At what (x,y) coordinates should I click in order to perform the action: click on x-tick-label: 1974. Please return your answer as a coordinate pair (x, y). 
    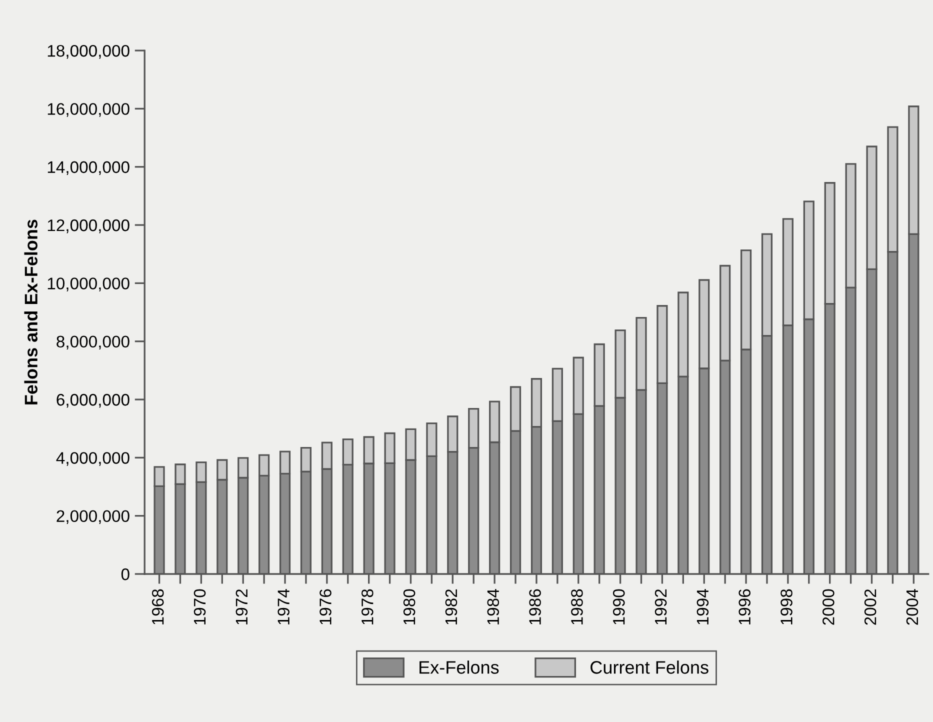
    Looking at the image, I should click on (284, 606).